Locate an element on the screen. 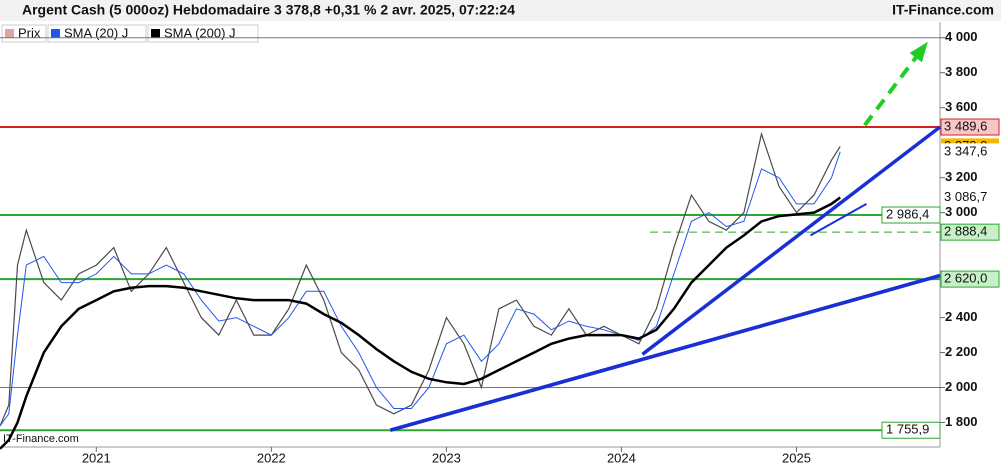 Image resolution: width=1001 pixels, height=469 pixels. y-tick-label: 2 200 is located at coordinates (961, 351).